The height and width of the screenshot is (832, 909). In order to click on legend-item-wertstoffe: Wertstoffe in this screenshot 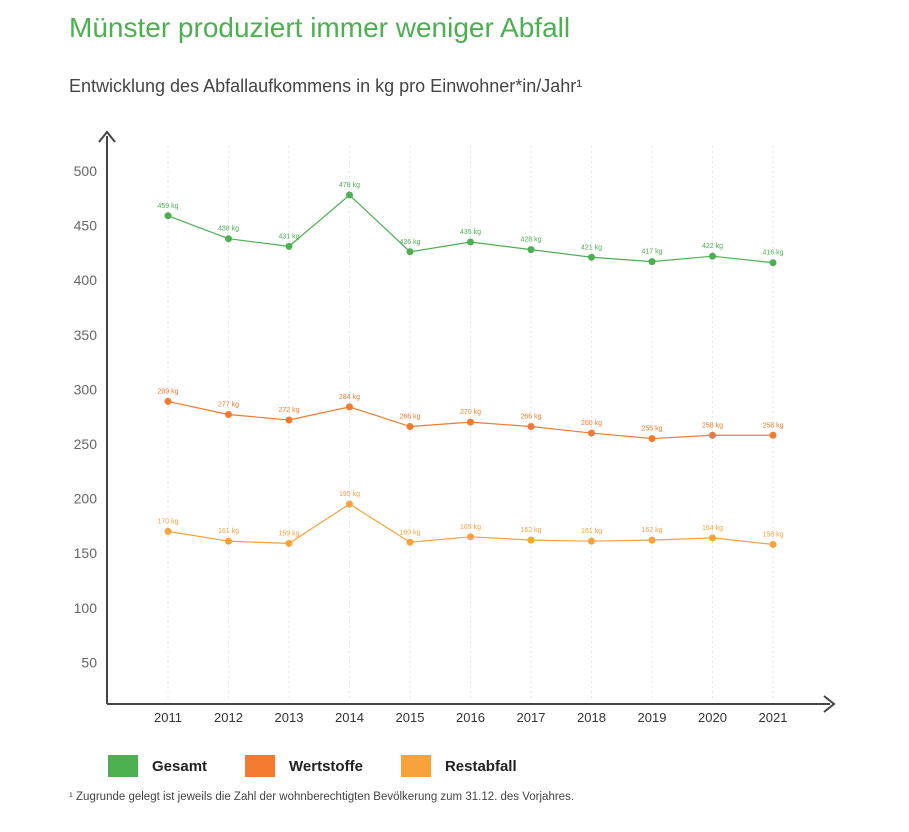, I will do `click(304, 766)`.